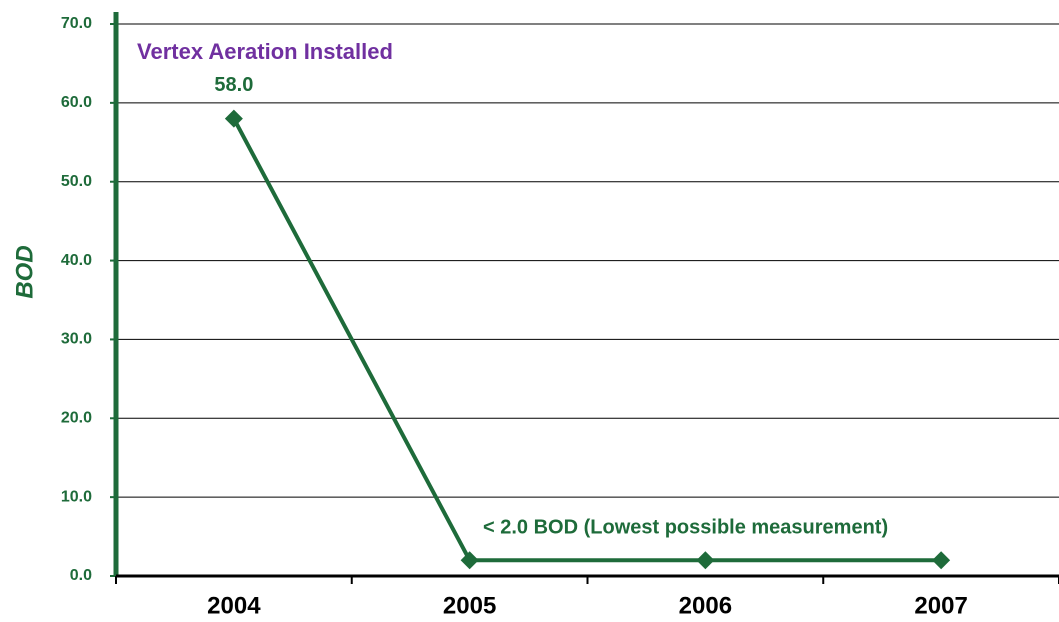  Describe the element at coordinates (685, 527) in the screenshot. I see `annotation: < 2.0 BOD (Lowest possible measurement)` at that location.